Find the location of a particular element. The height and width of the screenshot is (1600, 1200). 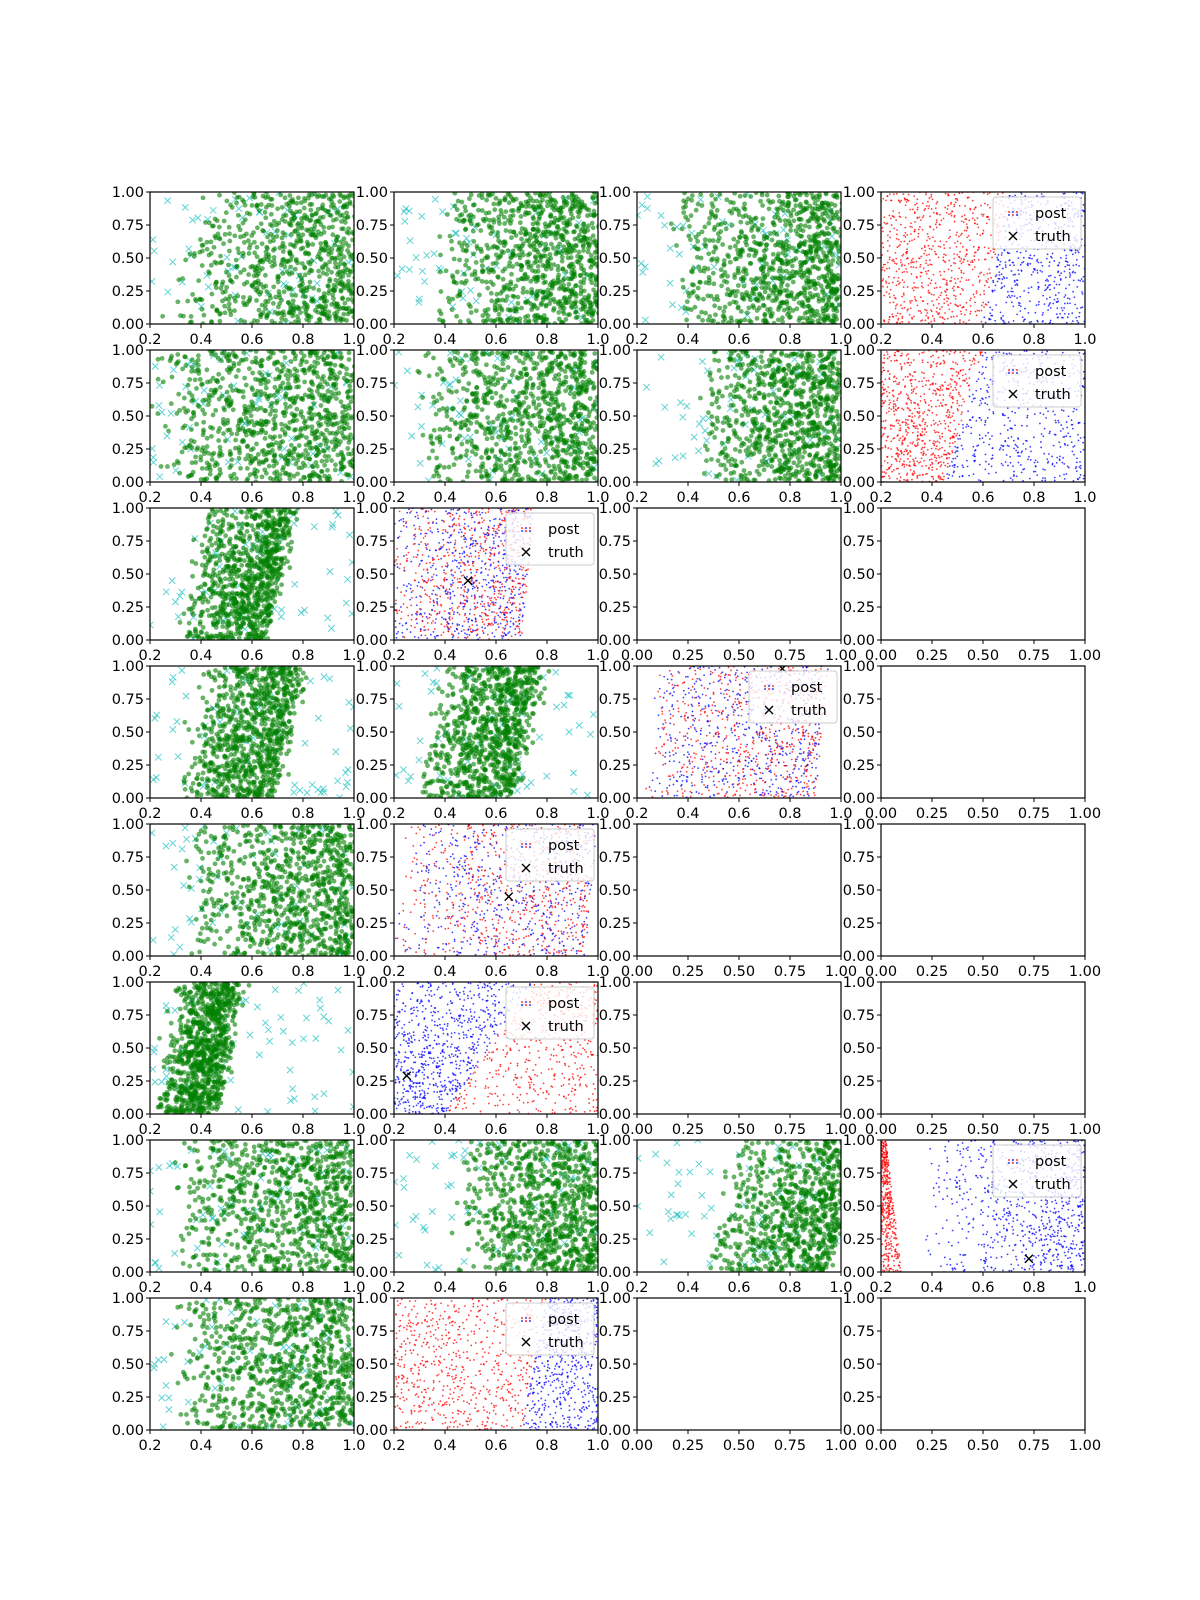

subplot-r1-c0: 0.000.250.500.751.000.2 0.4 0.6 0.8 1.0 is located at coordinates (239, 424).